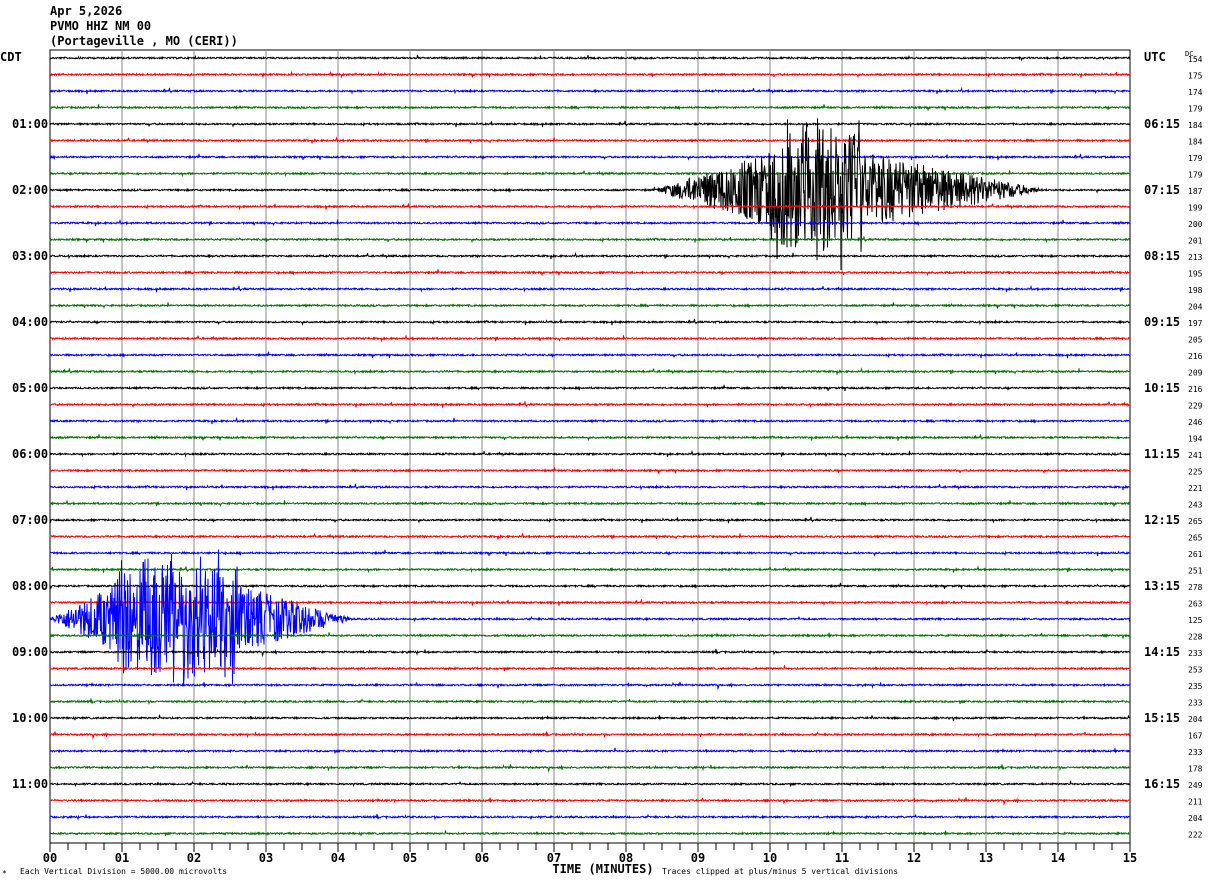 The width and height of the screenshot is (1210, 886). I want to click on x-tick-label: 10, so click(770, 858).